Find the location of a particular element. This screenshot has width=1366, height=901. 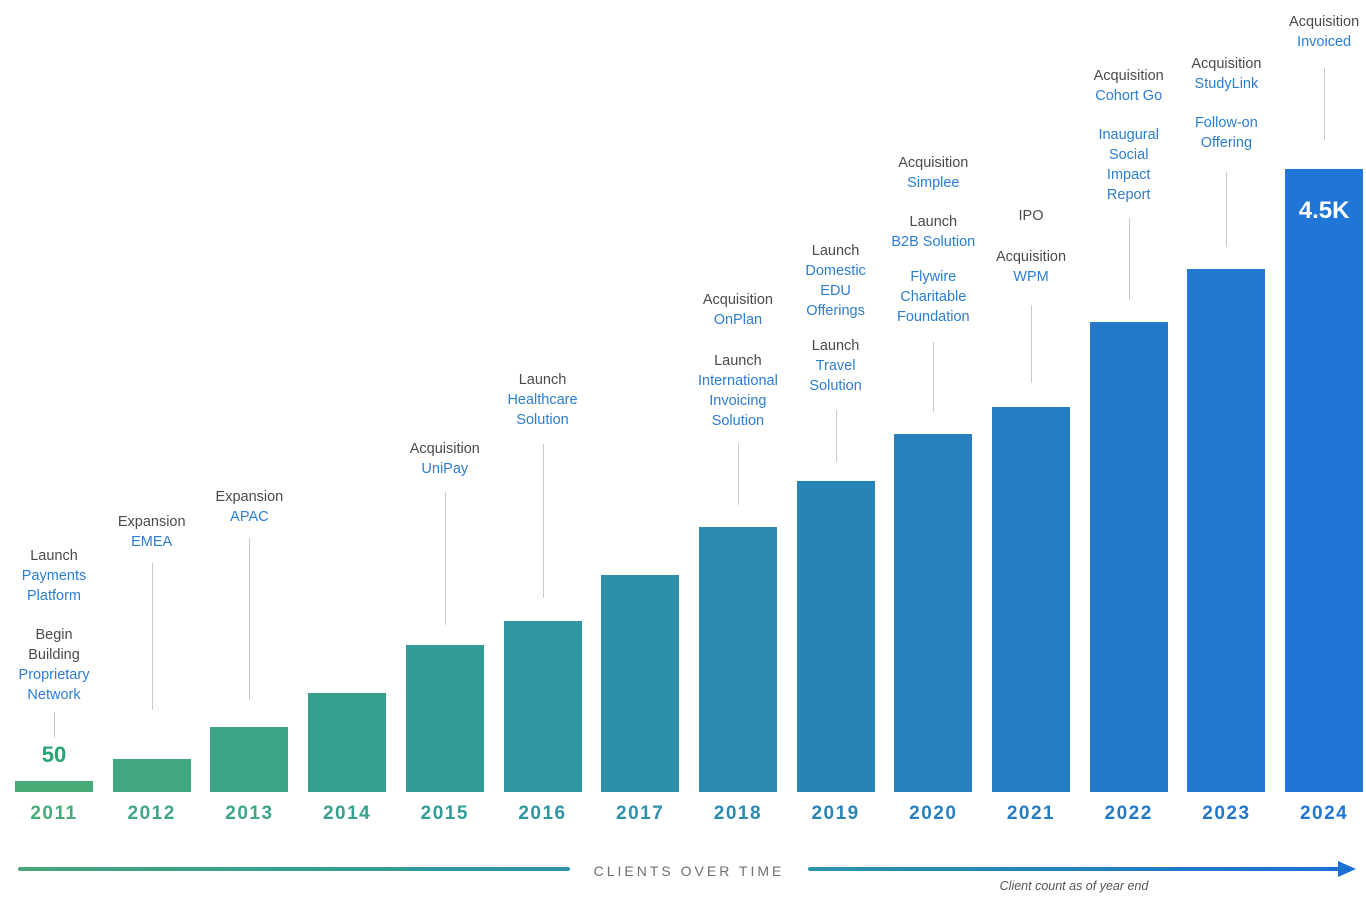

connector-line-2013 is located at coordinates (250, 619).